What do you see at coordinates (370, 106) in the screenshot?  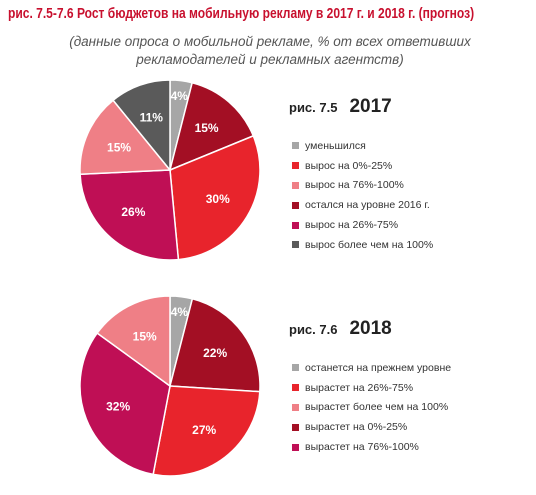 I see `chart-title: 2017` at bounding box center [370, 106].